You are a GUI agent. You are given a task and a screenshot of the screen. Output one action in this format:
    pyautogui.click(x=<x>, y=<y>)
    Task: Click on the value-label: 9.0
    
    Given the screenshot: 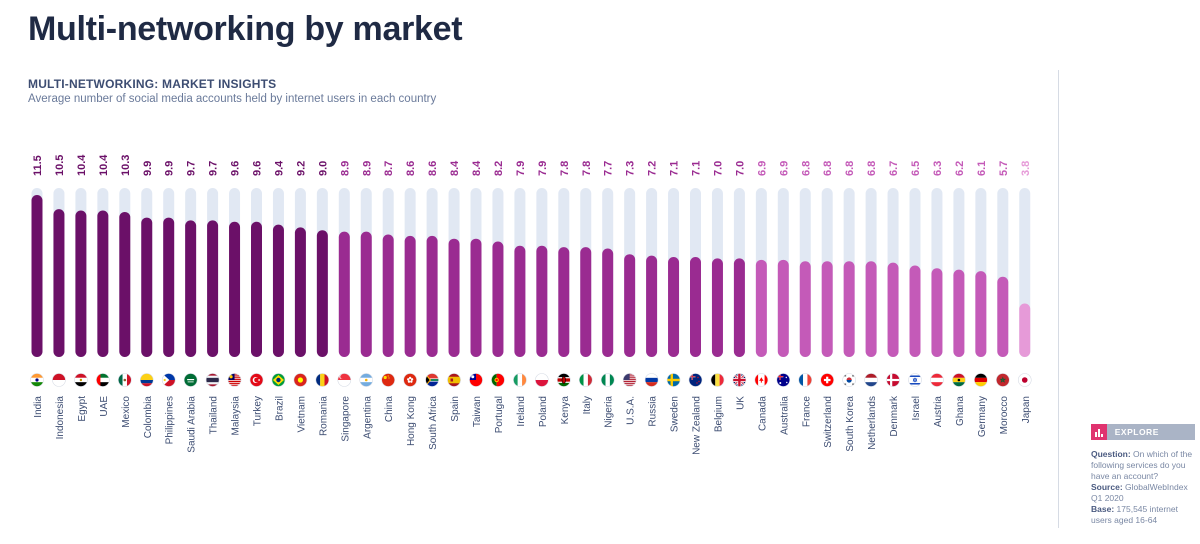 What is the action you would take?
    pyautogui.click(x=323, y=168)
    